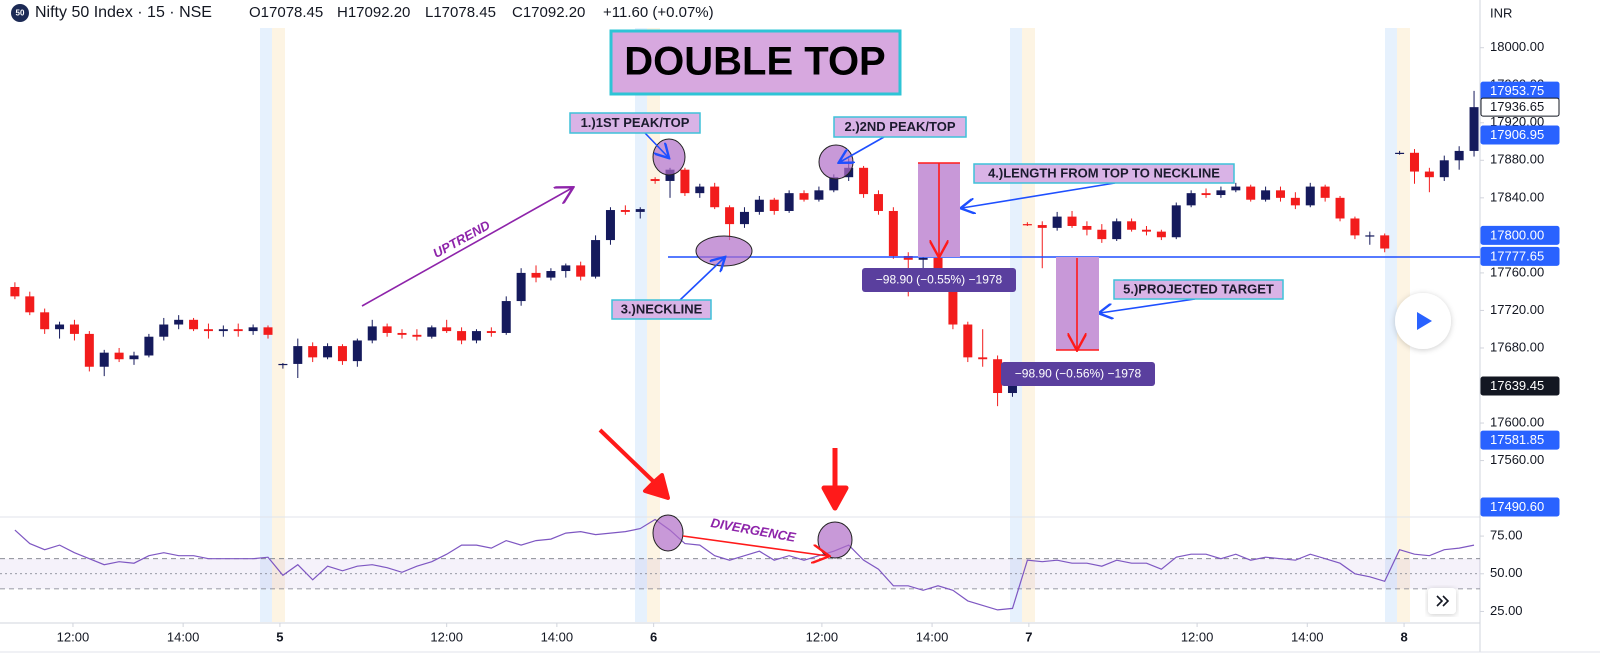  Describe the element at coordinates (1517, 159) in the screenshot. I see `y-tick-label: 17880.00` at that location.